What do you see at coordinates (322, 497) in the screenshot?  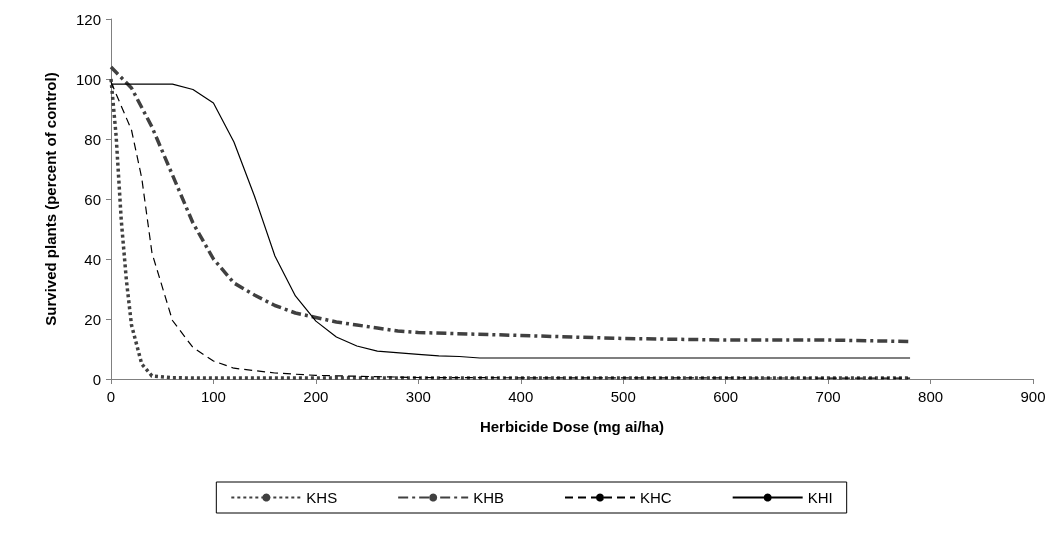 I see `legend-label: KHS` at bounding box center [322, 497].